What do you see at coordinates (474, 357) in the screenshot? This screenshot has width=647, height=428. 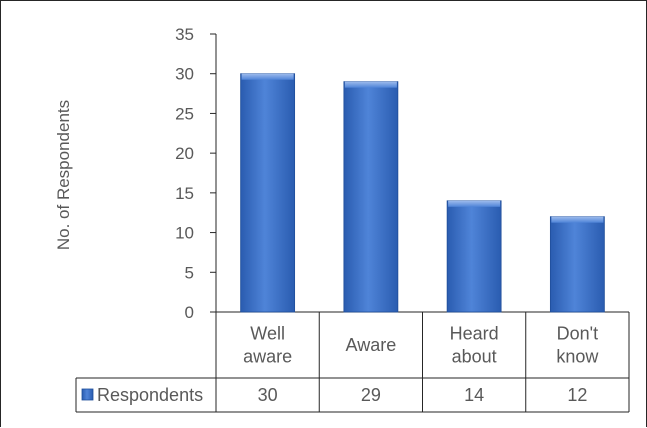 I see `x-category-label-line: about` at bounding box center [474, 357].